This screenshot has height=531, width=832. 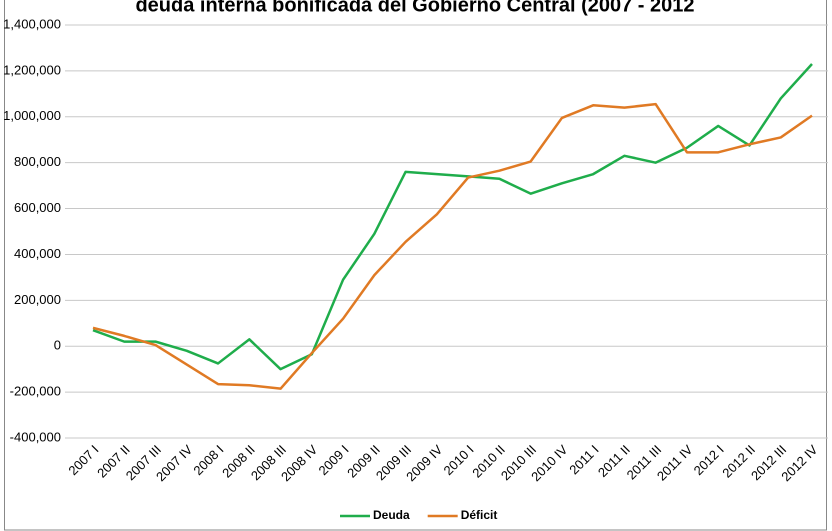 I want to click on x-tick-label: 2011 IV, so click(x=675, y=463).